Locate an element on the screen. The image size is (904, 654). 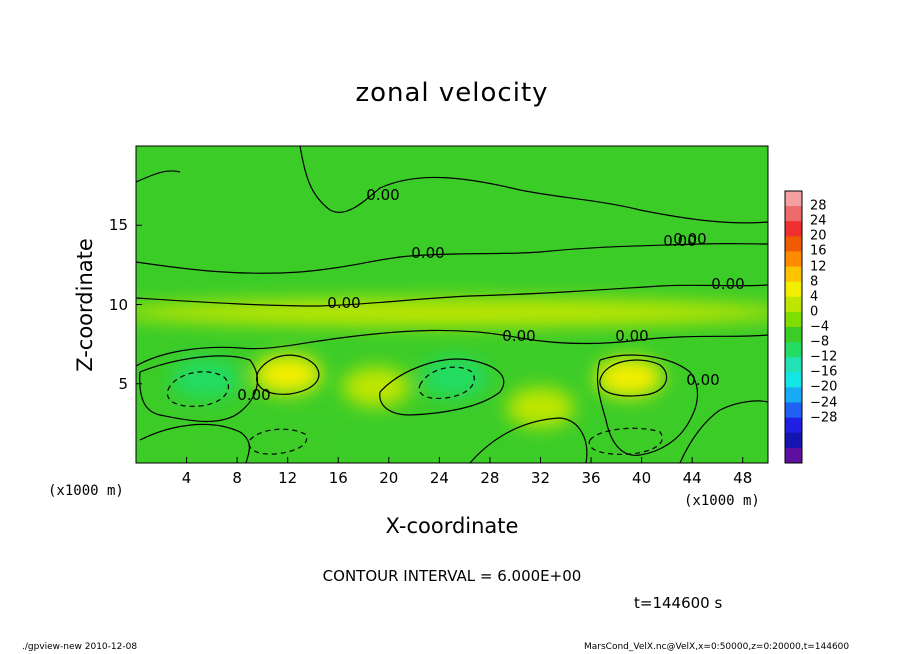
zero-contour-cell-mid is located at coordinates (442, 387).